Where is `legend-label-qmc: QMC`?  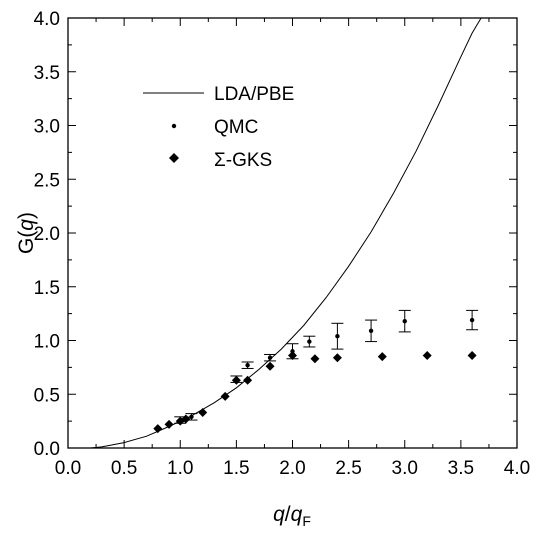 legend-label-qmc: QMC is located at coordinates (236, 127).